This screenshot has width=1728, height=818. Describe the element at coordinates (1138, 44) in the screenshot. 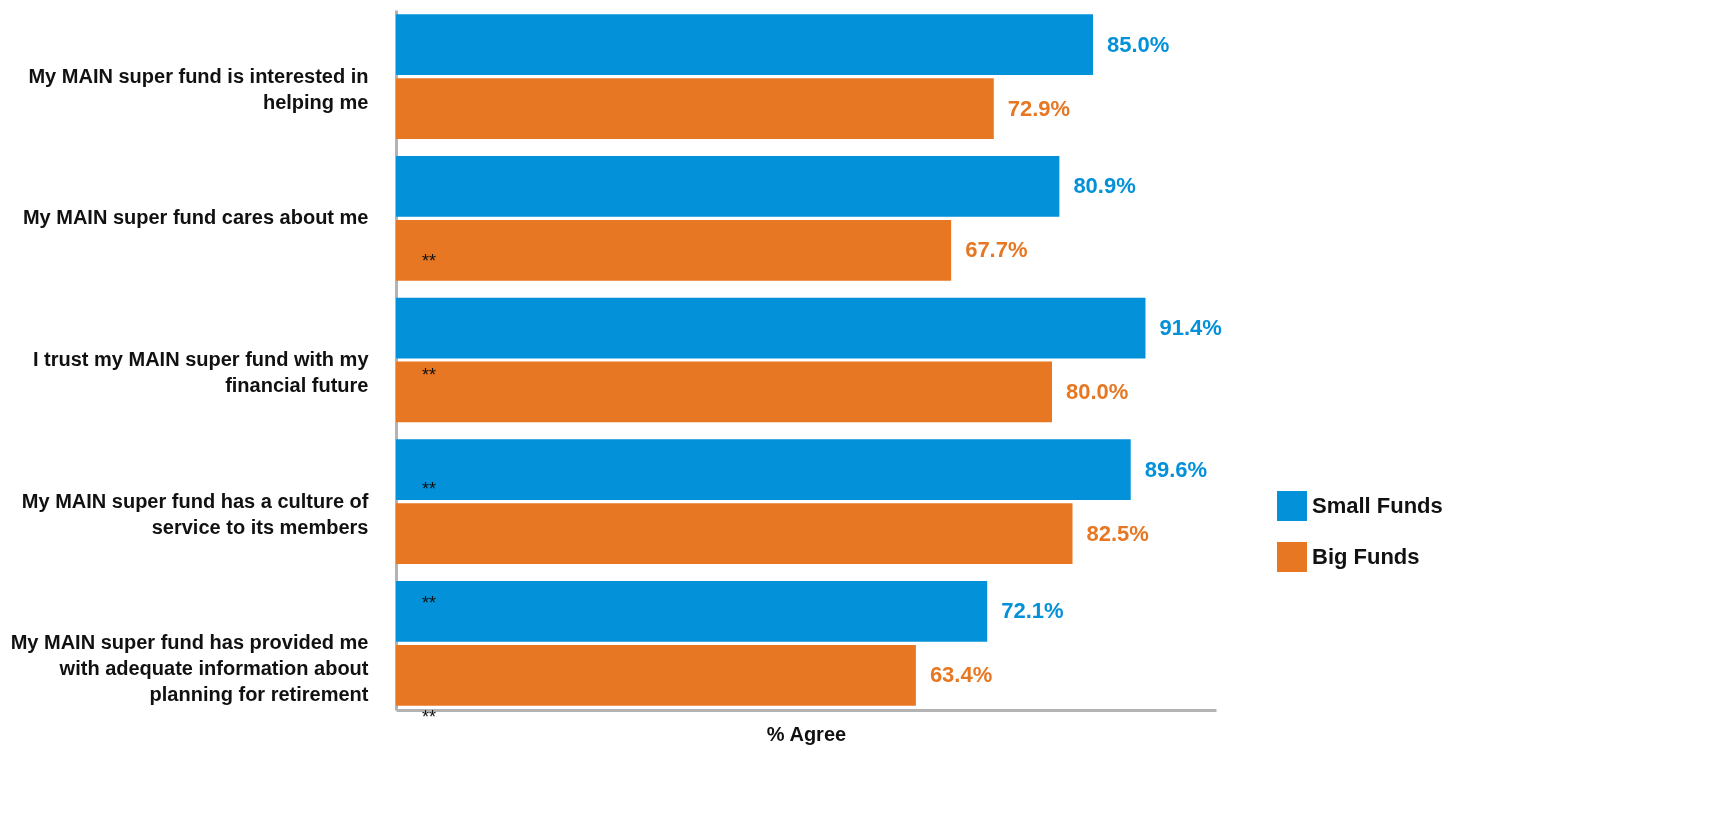

I see `data-label: 85.0%` at that location.